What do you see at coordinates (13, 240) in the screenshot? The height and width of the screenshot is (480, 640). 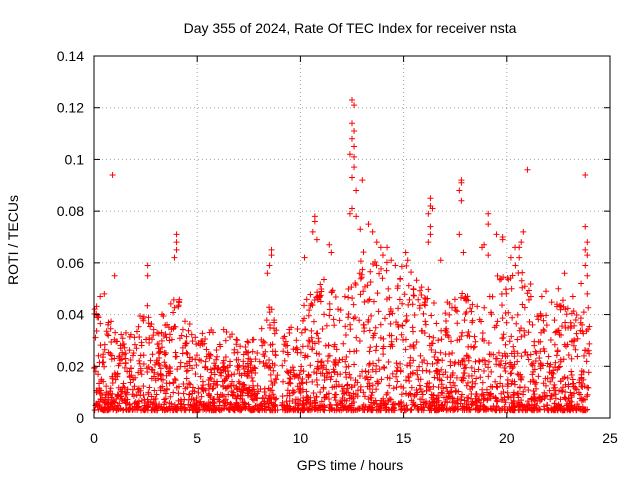 I see `y-axis-label: ROTI / TECUs` at bounding box center [13, 240].